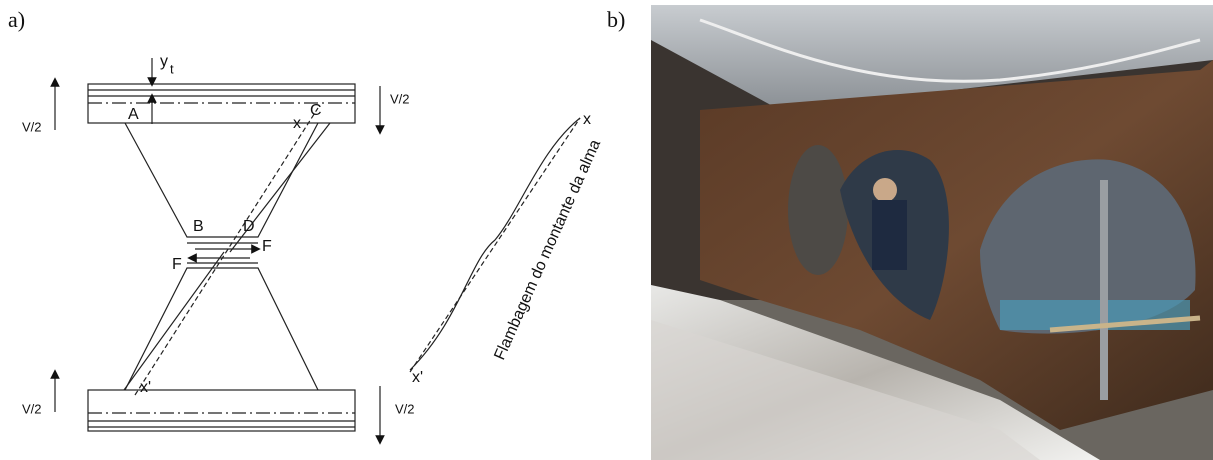 The height and width of the screenshot is (460, 1213). I want to click on point-label: B, so click(198, 226).